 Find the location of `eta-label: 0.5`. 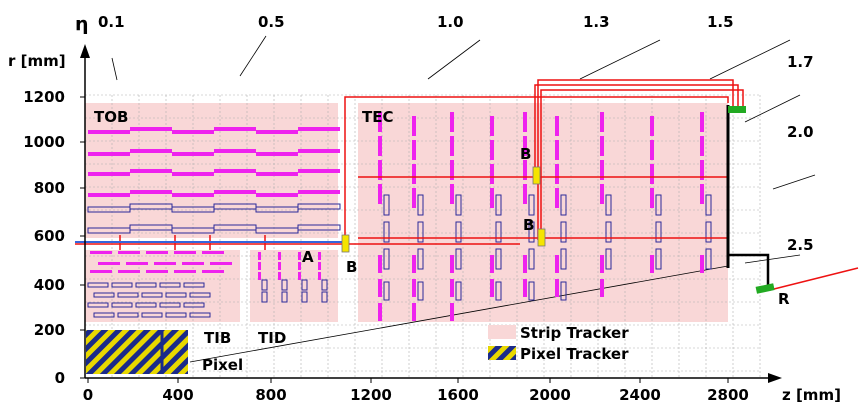

eta-label: 0.5 is located at coordinates (271, 22).